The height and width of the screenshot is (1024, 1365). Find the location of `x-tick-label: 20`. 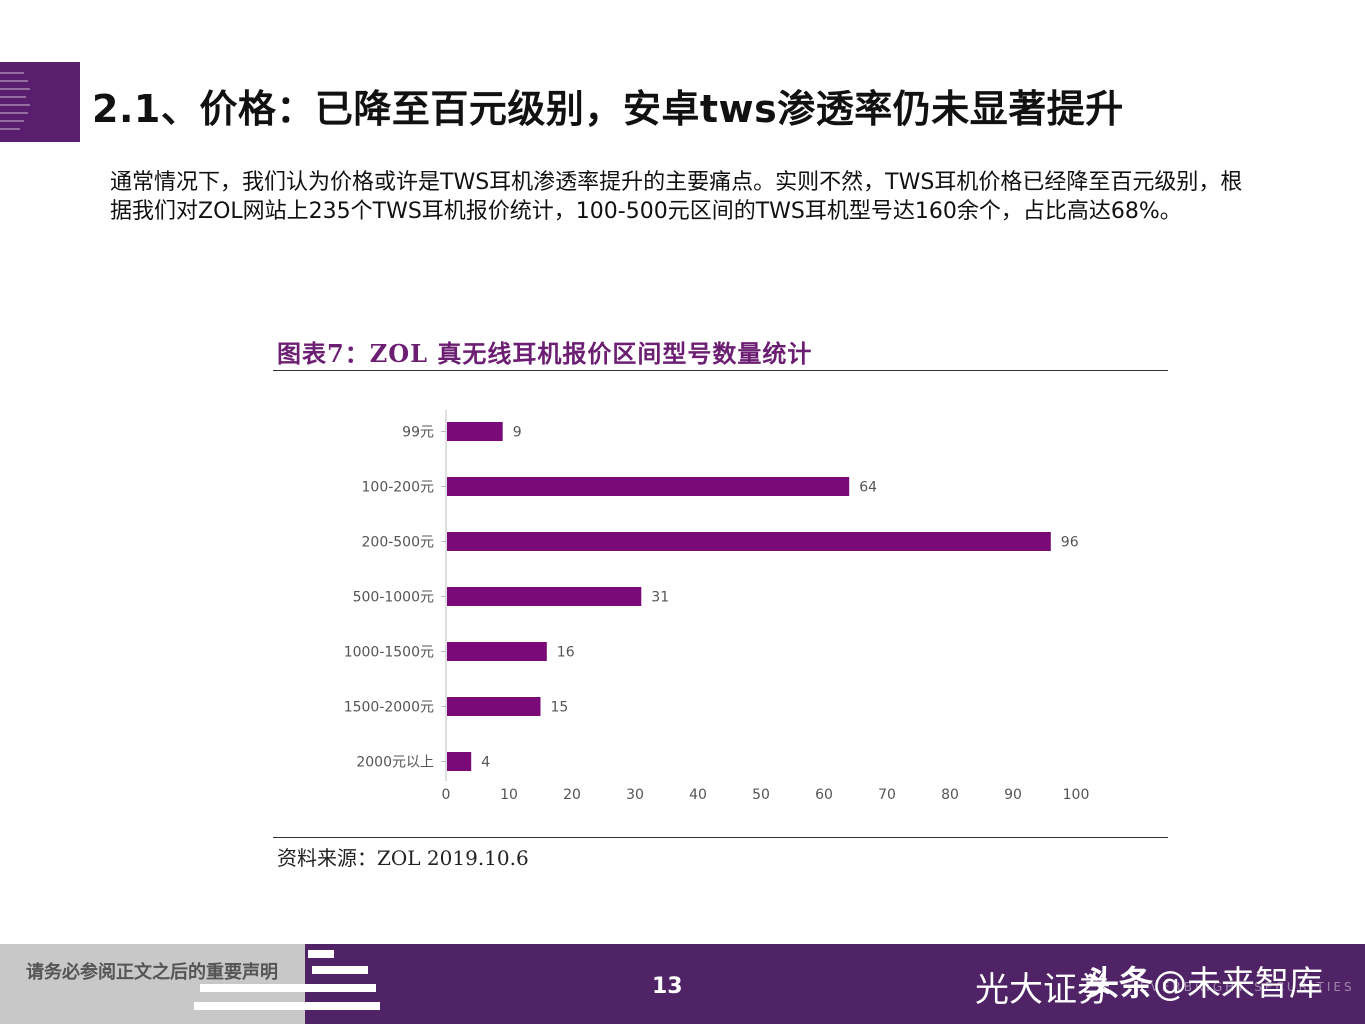

x-tick-label: 20 is located at coordinates (572, 795).